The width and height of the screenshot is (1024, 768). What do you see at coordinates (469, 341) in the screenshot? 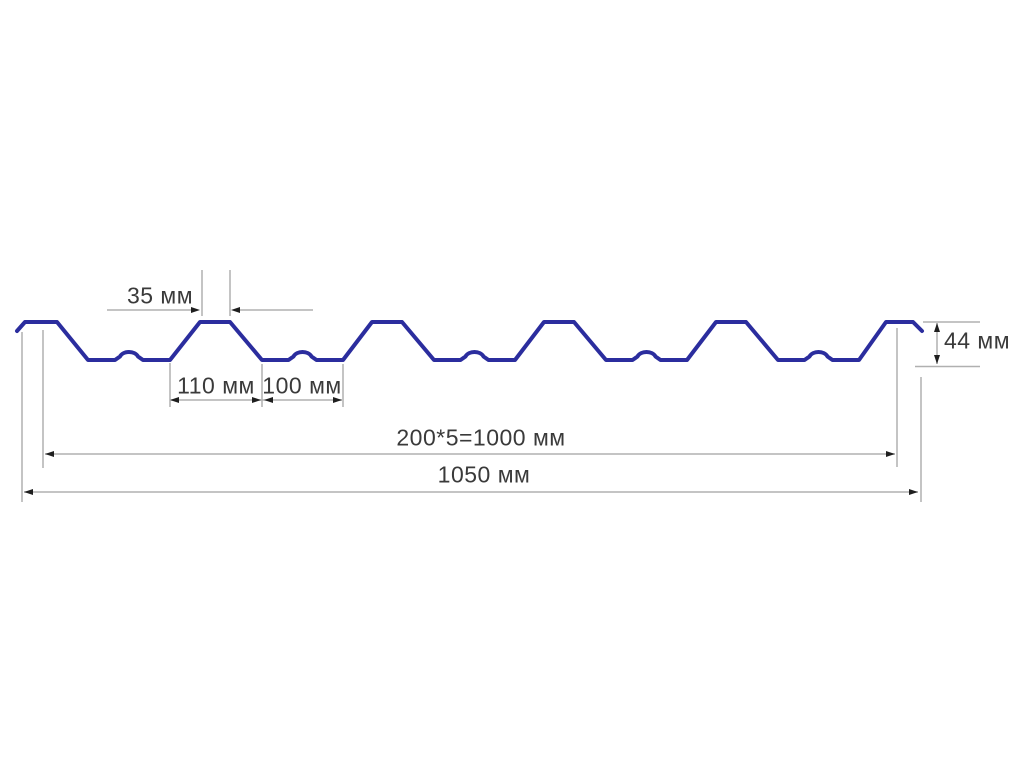
I see `sheet-profile-outline` at bounding box center [469, 341].